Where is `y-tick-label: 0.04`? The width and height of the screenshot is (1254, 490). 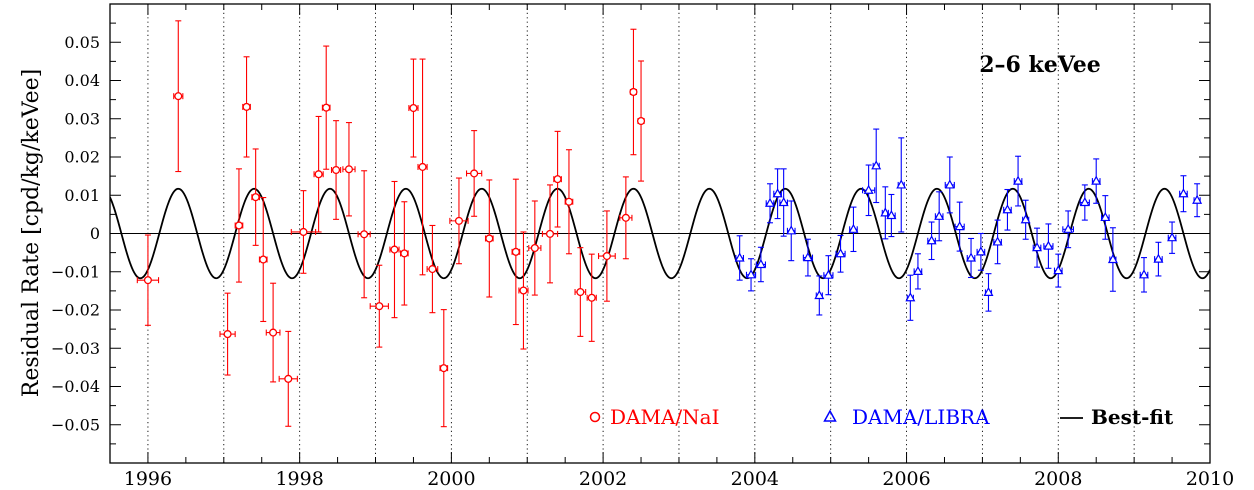 y-tick-label: 0.04 is located at coordinates (82, 80).